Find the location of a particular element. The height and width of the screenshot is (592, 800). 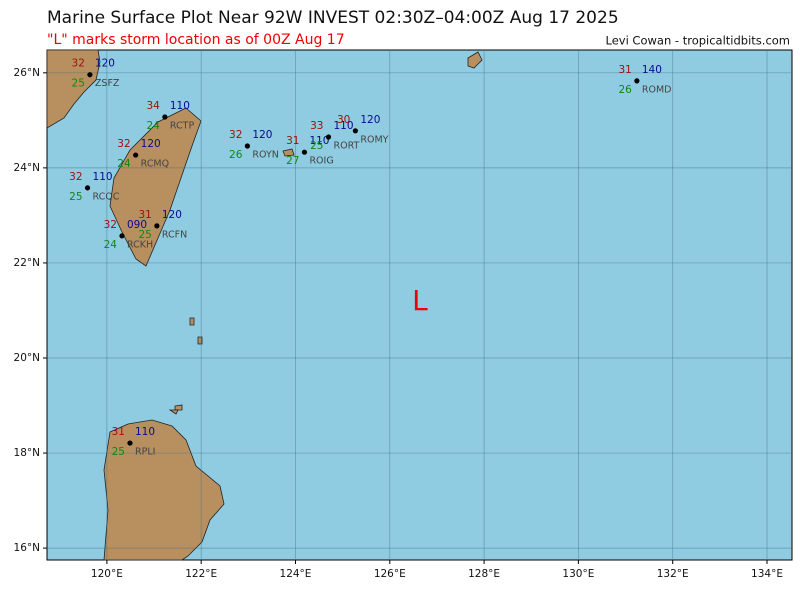

lat-label: 18°N is located at coordinates (27, 453).